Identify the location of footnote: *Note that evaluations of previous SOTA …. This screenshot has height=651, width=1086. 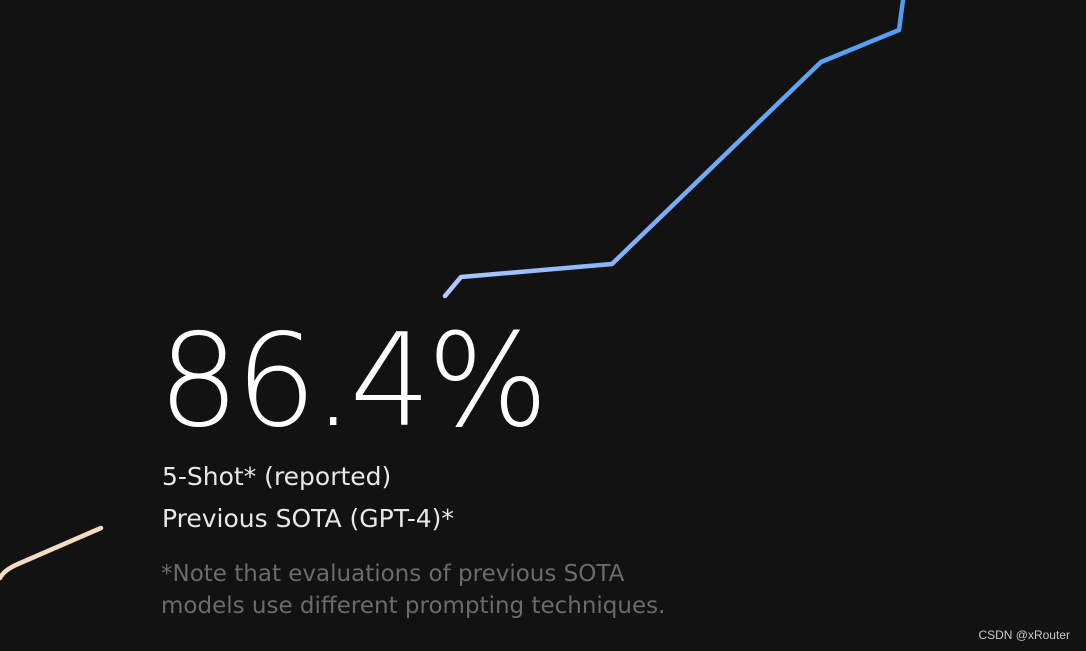
(413, 590).